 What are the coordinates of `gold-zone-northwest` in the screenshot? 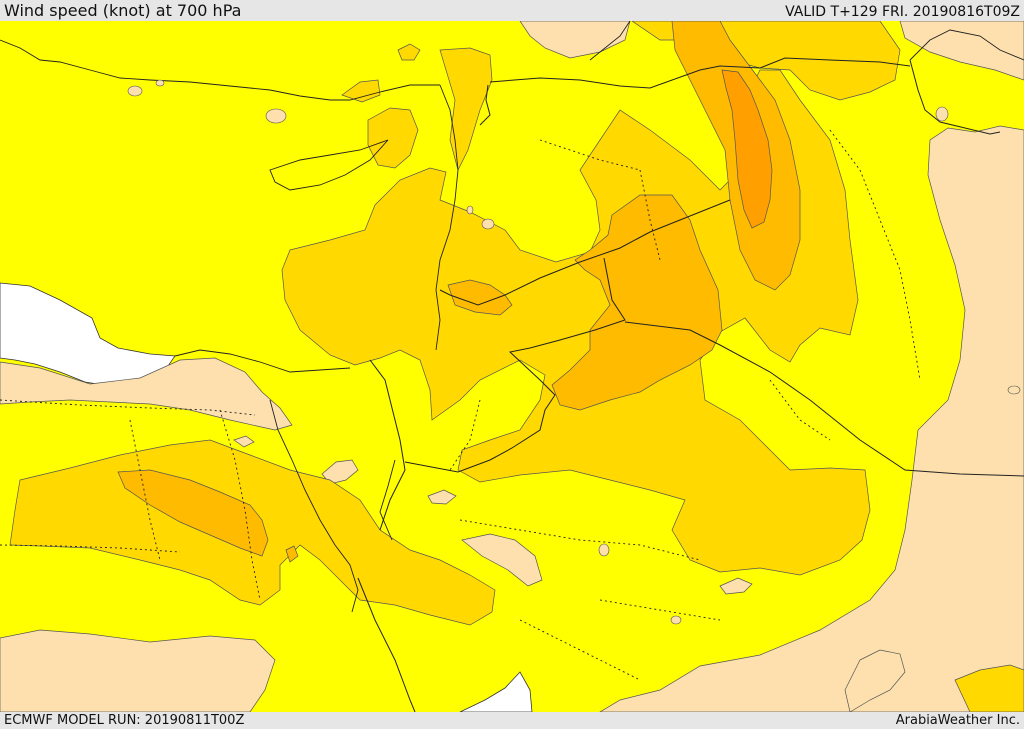 It's located at (466, 109).